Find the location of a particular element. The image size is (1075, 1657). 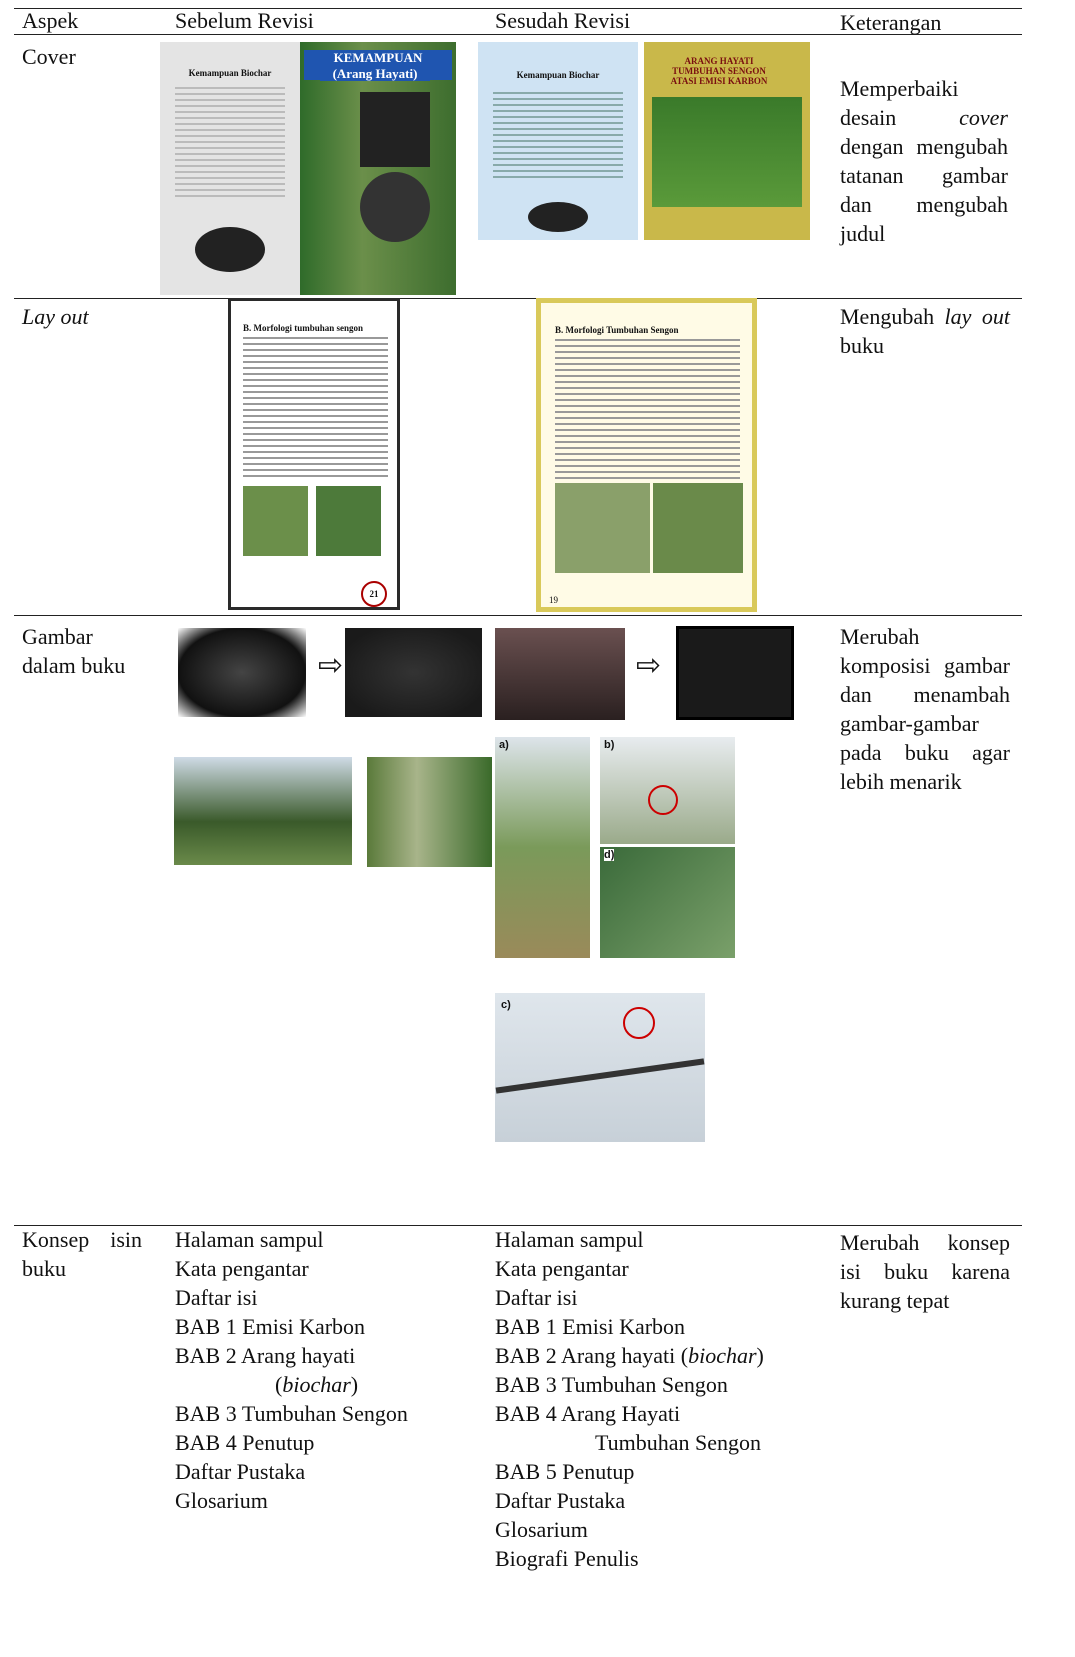

header-cell: Sebelum Revisi is located at coordinates (244, 20).